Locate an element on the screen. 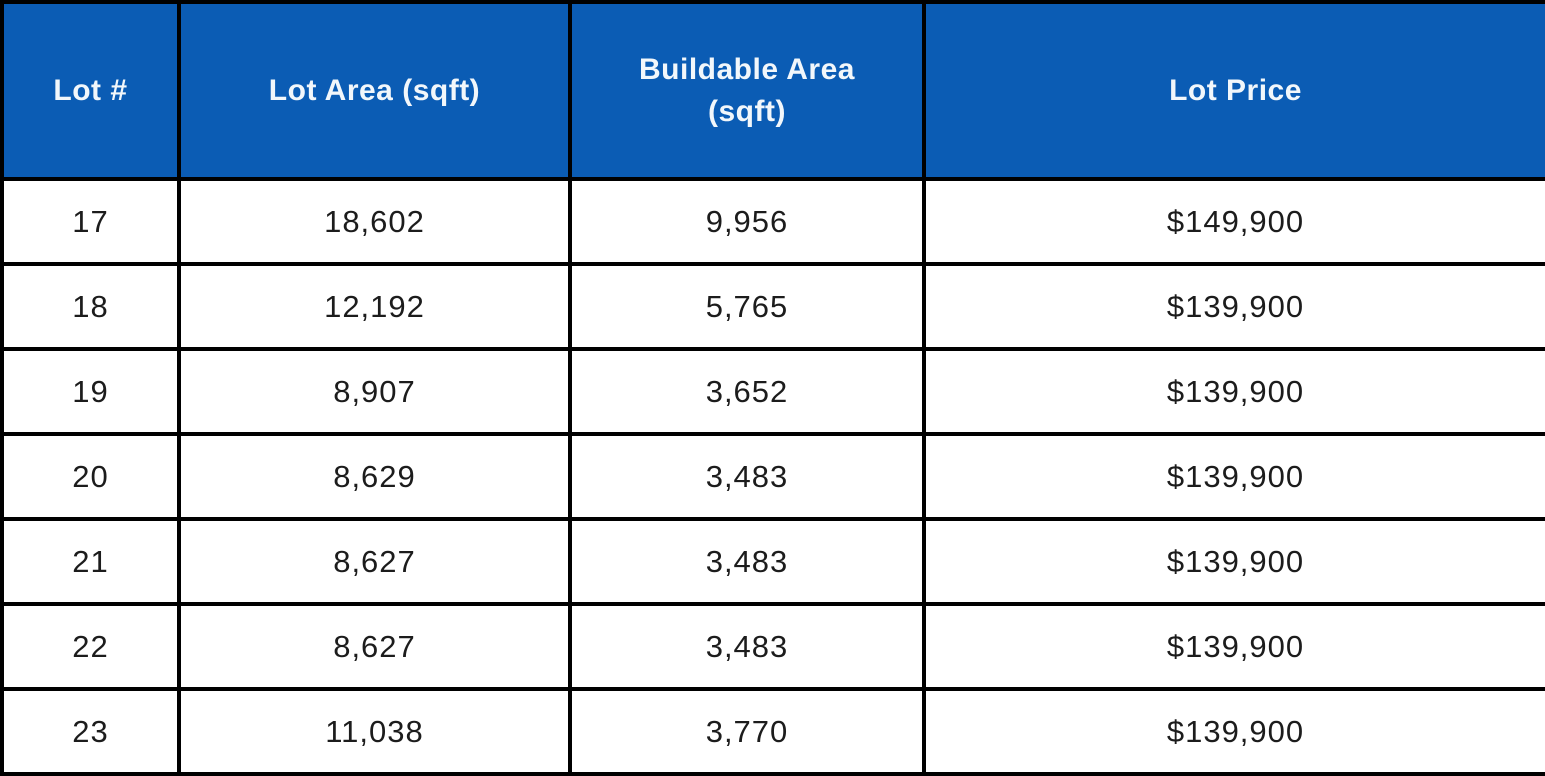  cell-lot-area: 11,038 is located at coordinates (374, 731).